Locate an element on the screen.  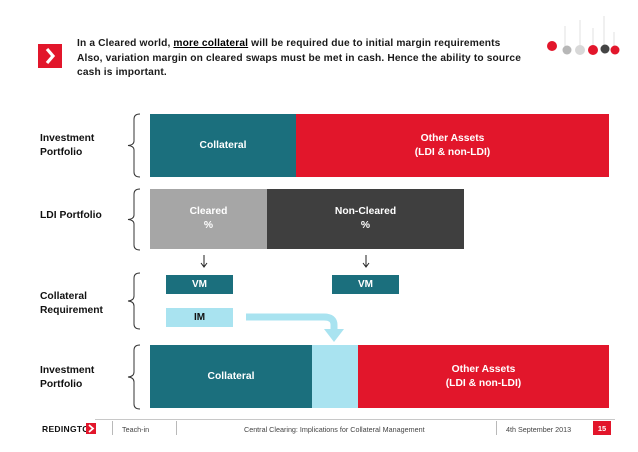
cleared-bar: Cleared % is located at coordinates (208, 219).